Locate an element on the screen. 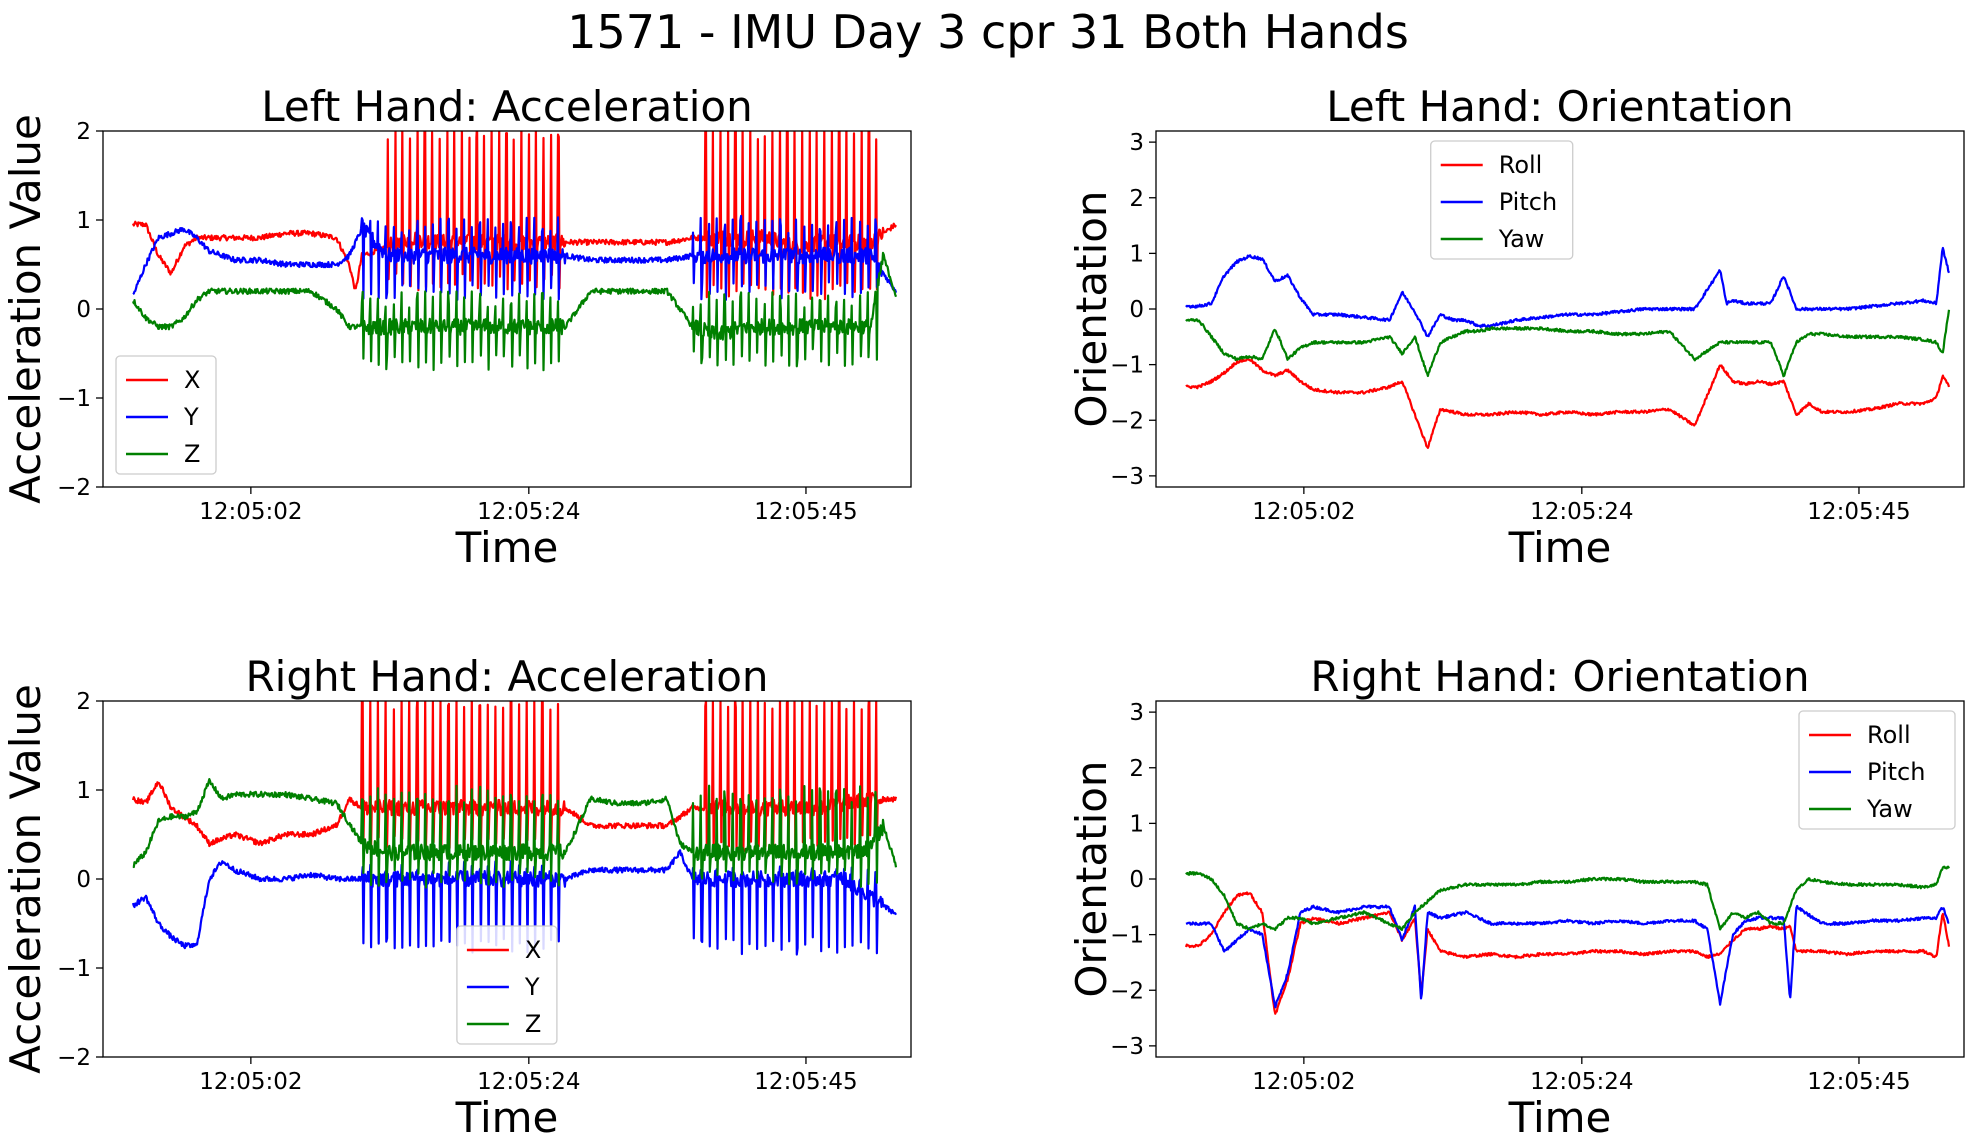 This screenshot has height=1145, width=1976. panel-title: Left Hand: Acceleration is located at coordinates (506, 106).